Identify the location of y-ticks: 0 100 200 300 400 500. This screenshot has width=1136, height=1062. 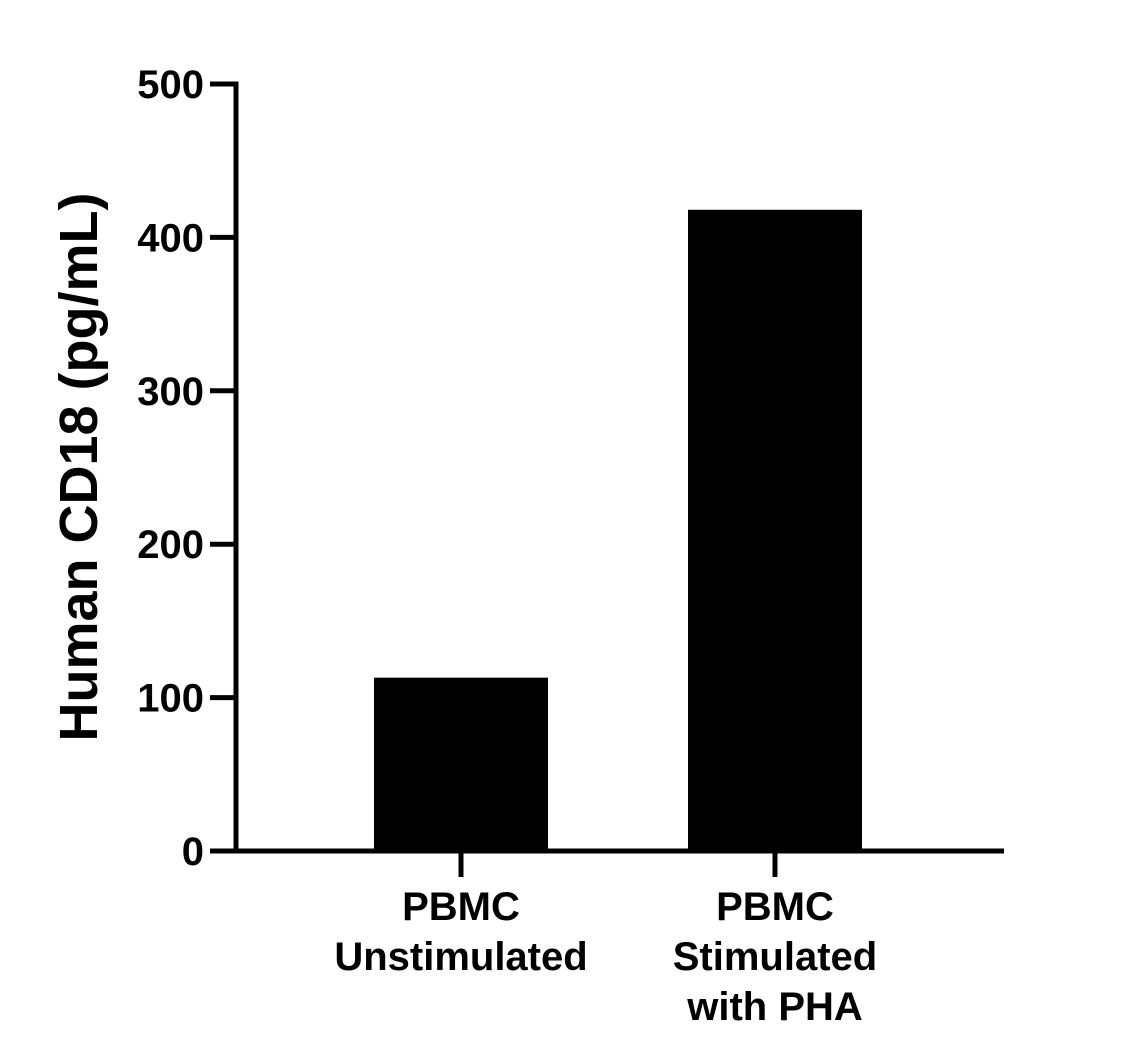
(186, 468).